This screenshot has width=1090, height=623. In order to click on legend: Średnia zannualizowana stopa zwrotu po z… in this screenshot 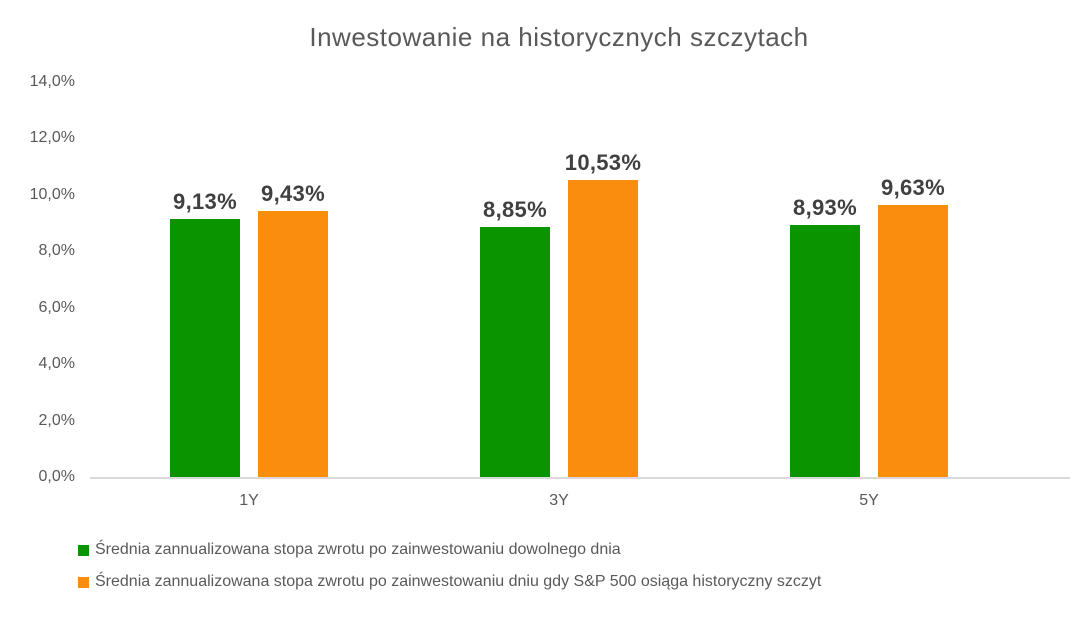, I will do `click(449, 566)`.